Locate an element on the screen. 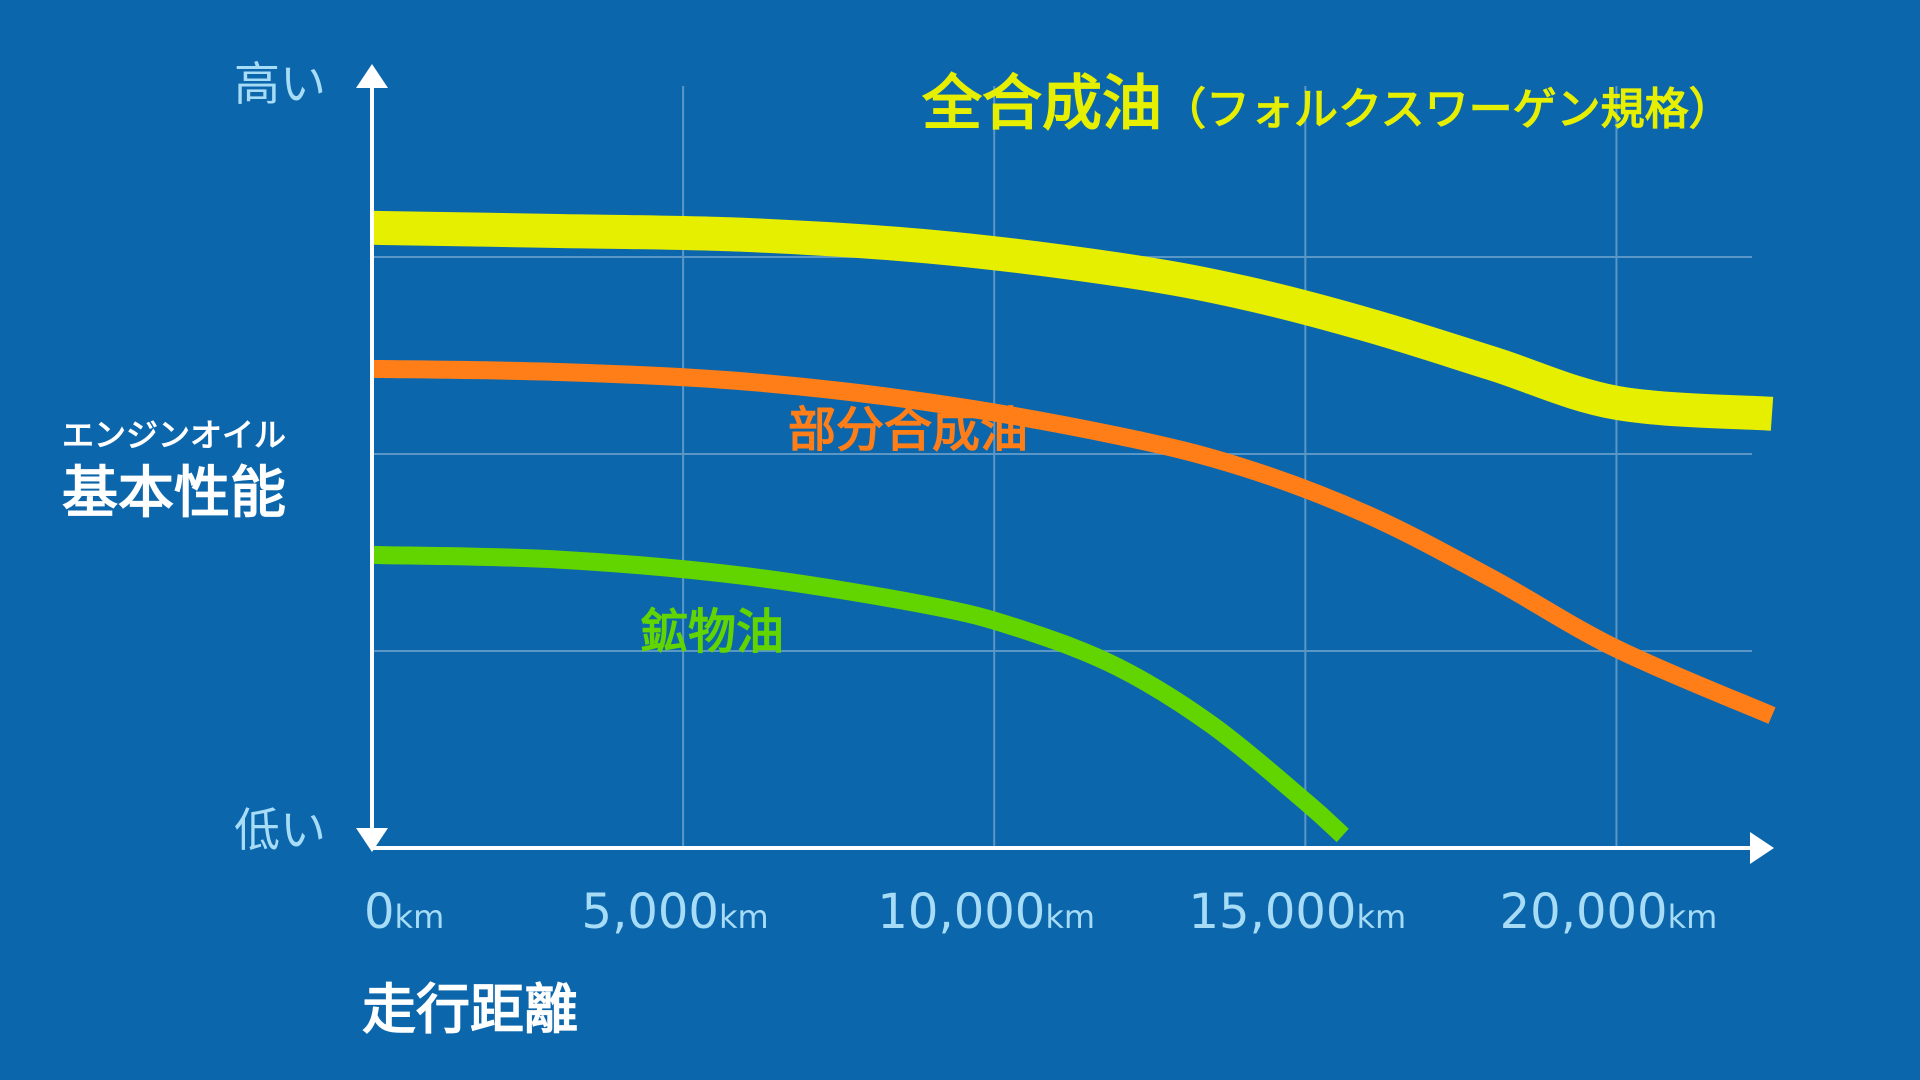 This screenshot has width=1920, height=1080. y-low-label: 低い is located at coordinates (280, 830).